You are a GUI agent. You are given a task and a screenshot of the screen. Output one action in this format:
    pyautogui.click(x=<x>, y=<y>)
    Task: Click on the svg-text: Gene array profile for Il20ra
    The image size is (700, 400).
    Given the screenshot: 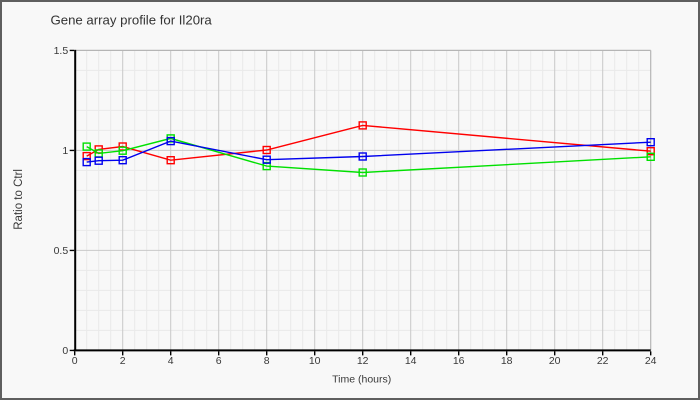 What is the action you would take?
    pyautogui.click(x=132, y=19)
    